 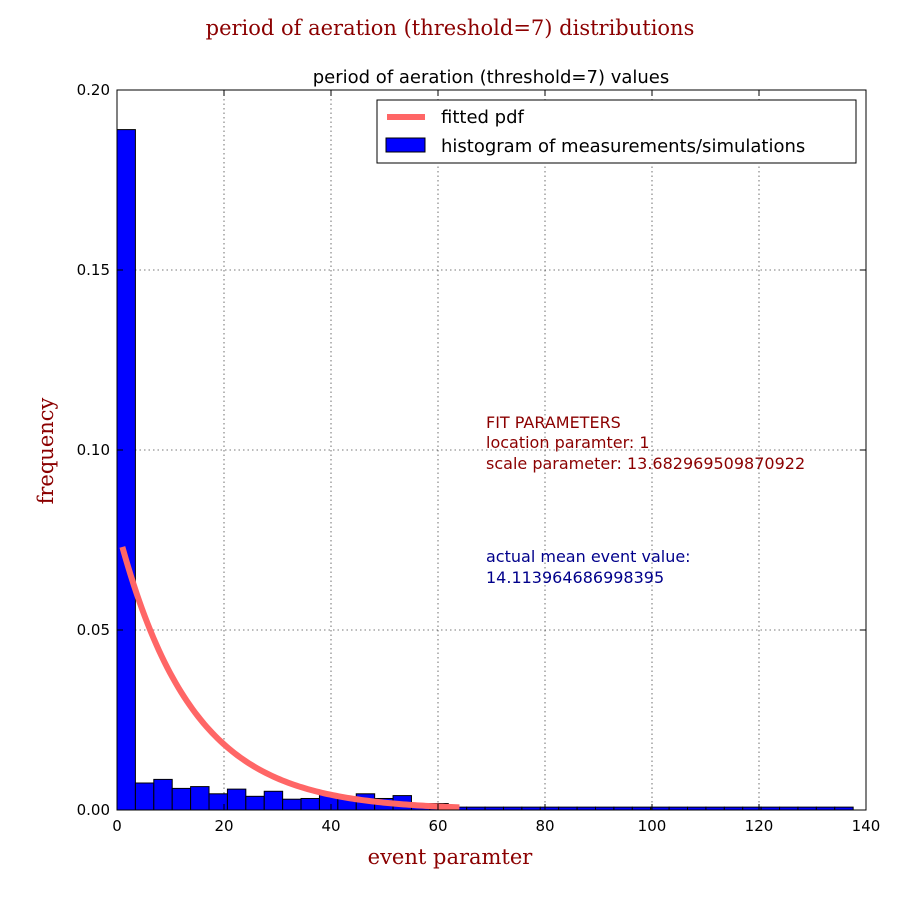 What do you see at coordinates (588, 556) in the screenshot?
I see `mean-value-label: actual mean event value:` at bounding box center [588, 556].